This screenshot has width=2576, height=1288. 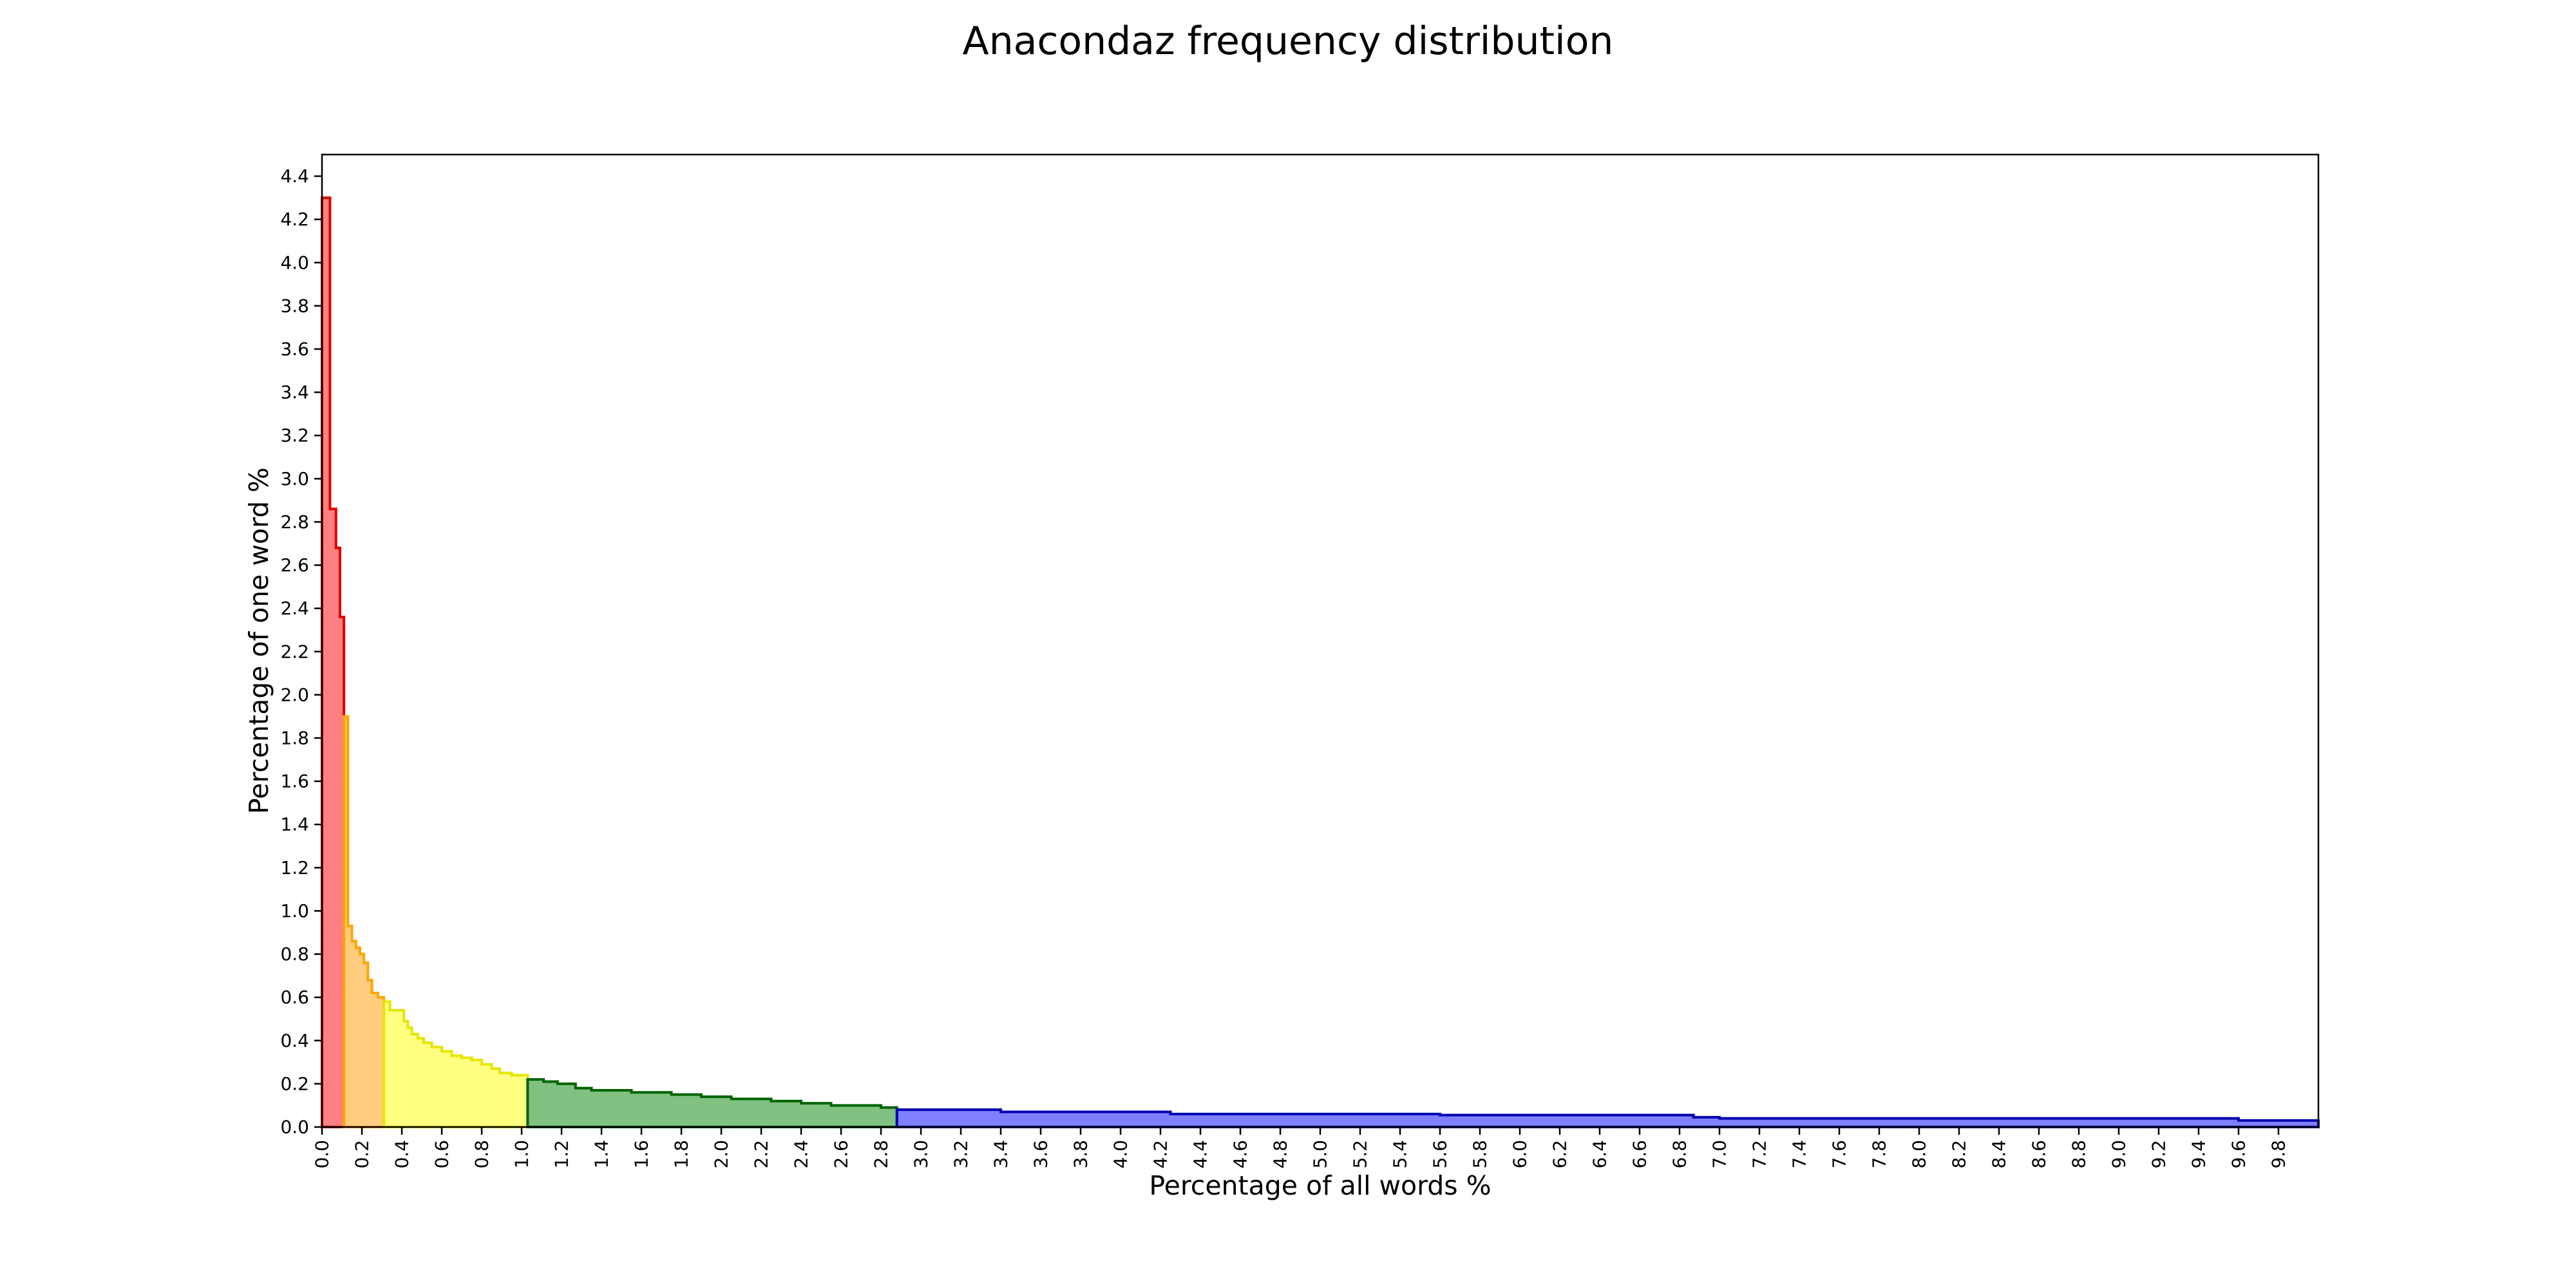 I want to click on x-tick-label: 5.4, so click(x=1401, y=1155).